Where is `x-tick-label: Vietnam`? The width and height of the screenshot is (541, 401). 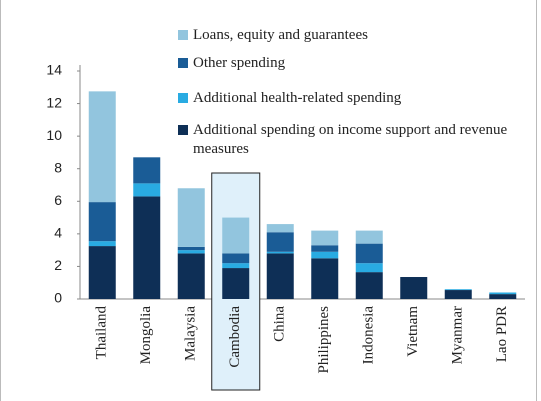 x-tick-label: Vietnam is located at coordinates (413, 331).